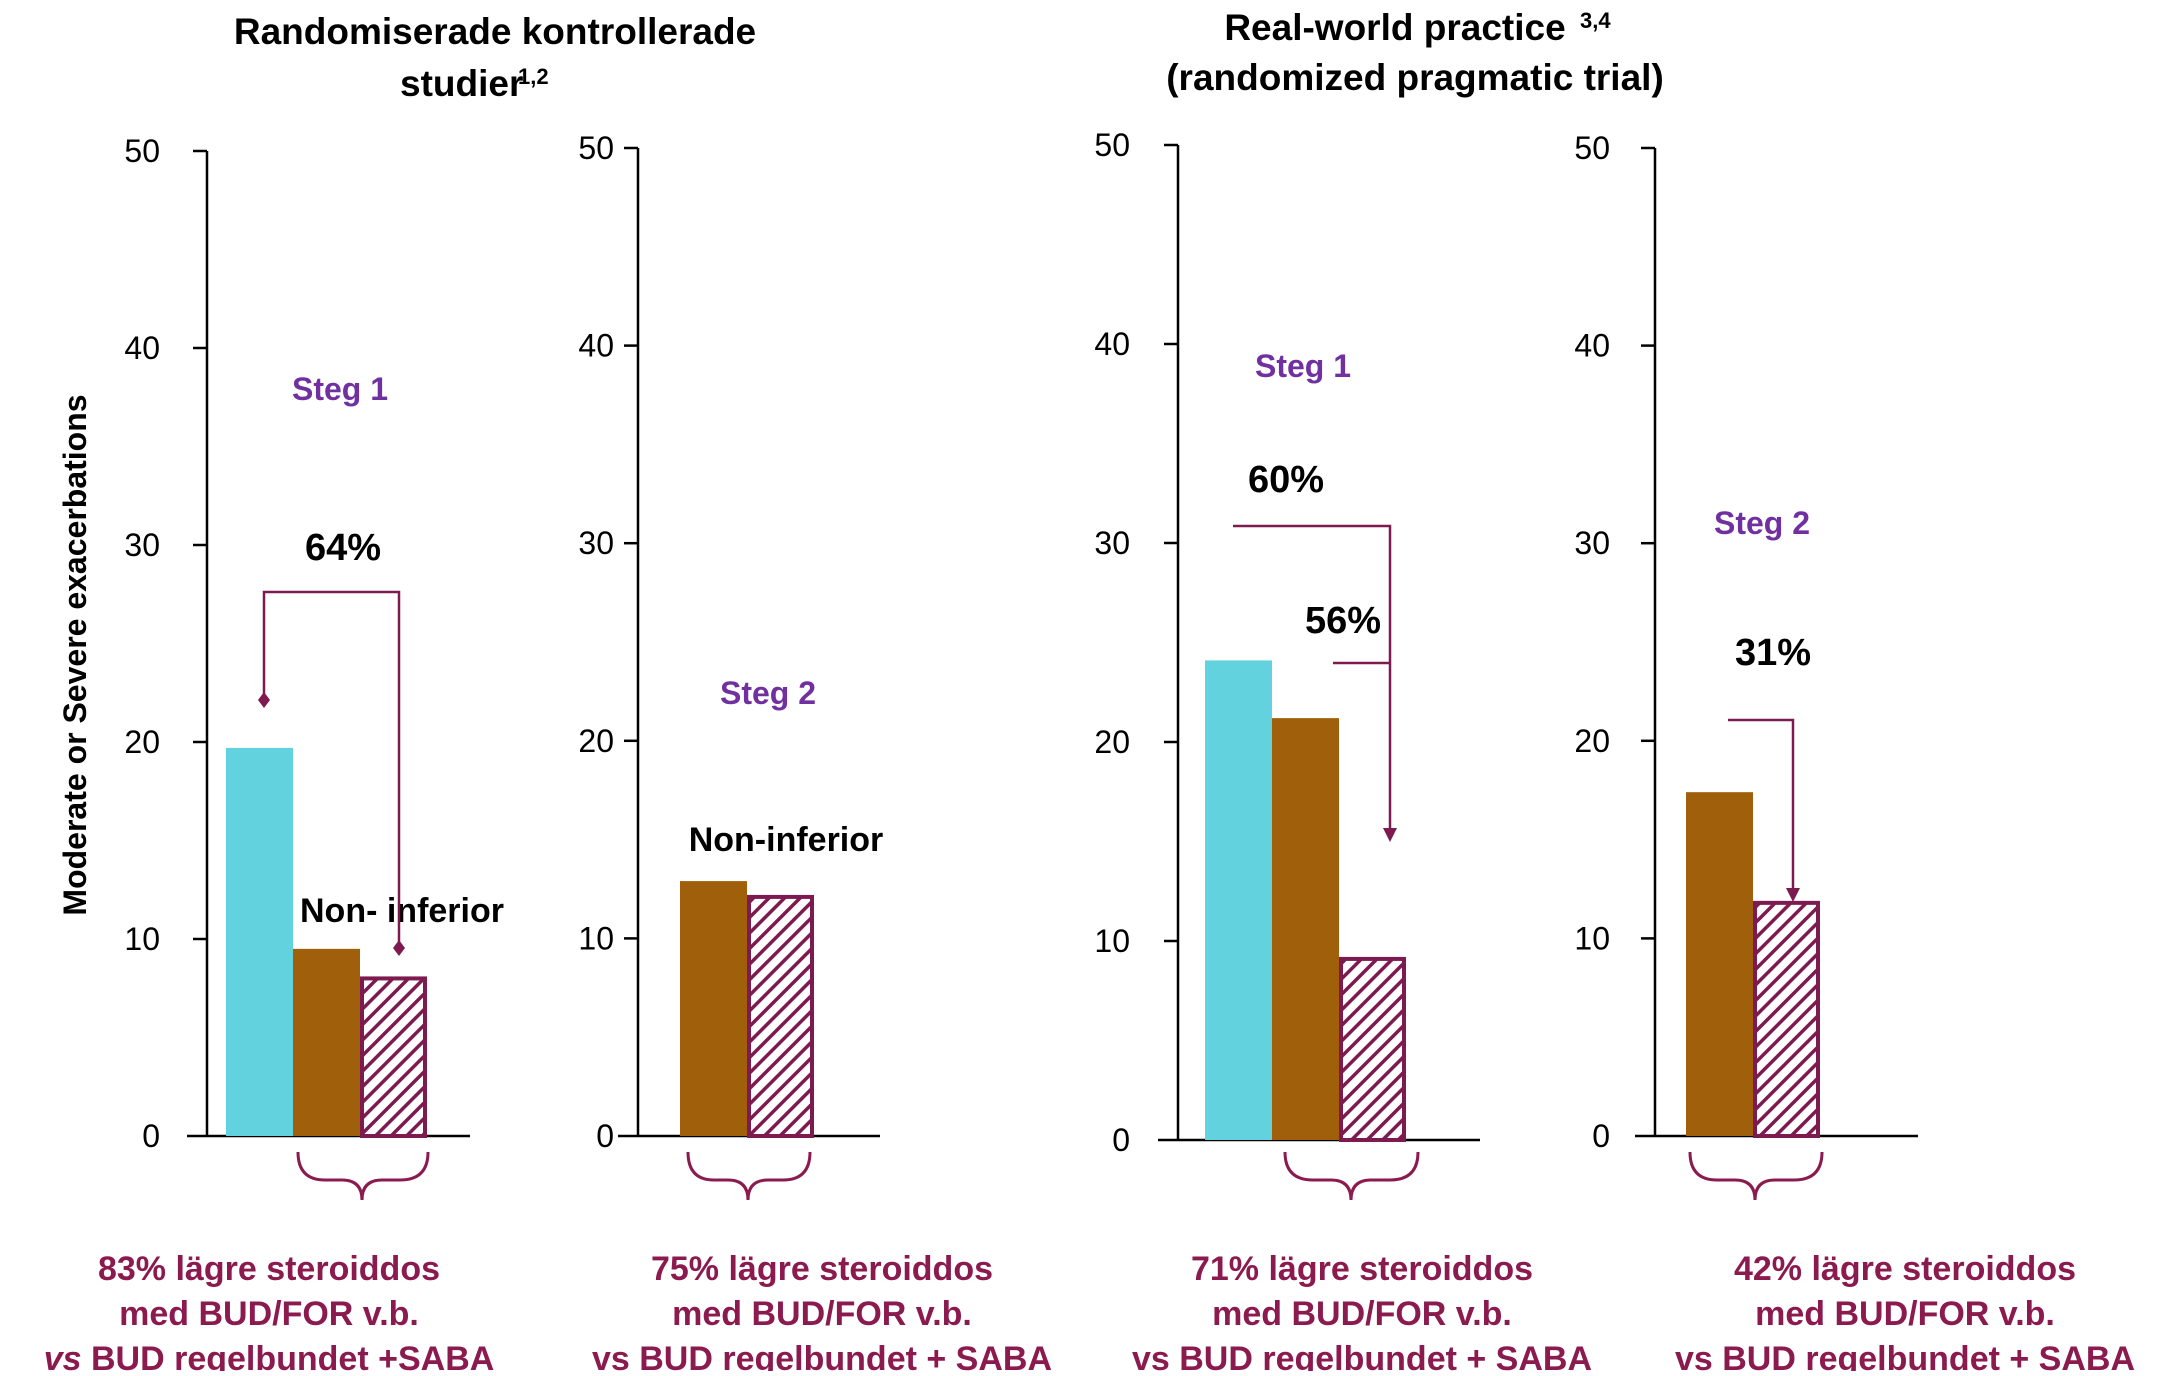 The width and height of the screenshot is (2165, 1376). Describe the element at coordinates (269, 1314) in the screenshot. I see `footnote-panel-1-line2: med BUD/FOR v.b.` at that location.